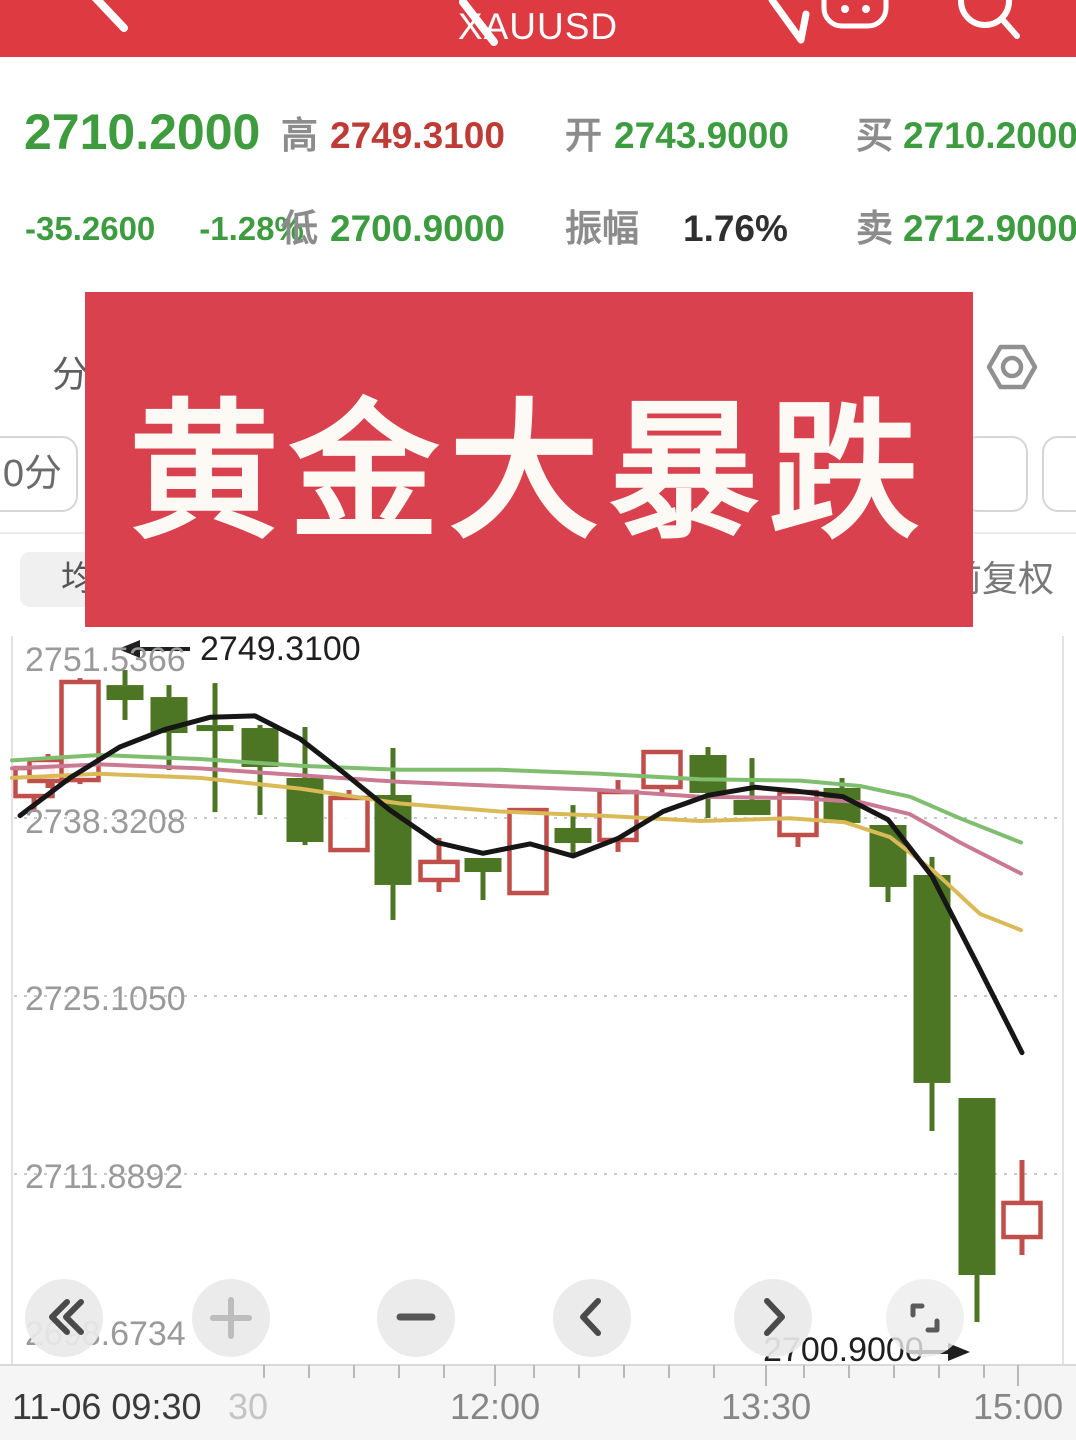 The image size is (1076, 1440). What do you see at coordinates (299, 228) in the screenshot?
I see `low-label: 低` at bounding box center [299, 228].